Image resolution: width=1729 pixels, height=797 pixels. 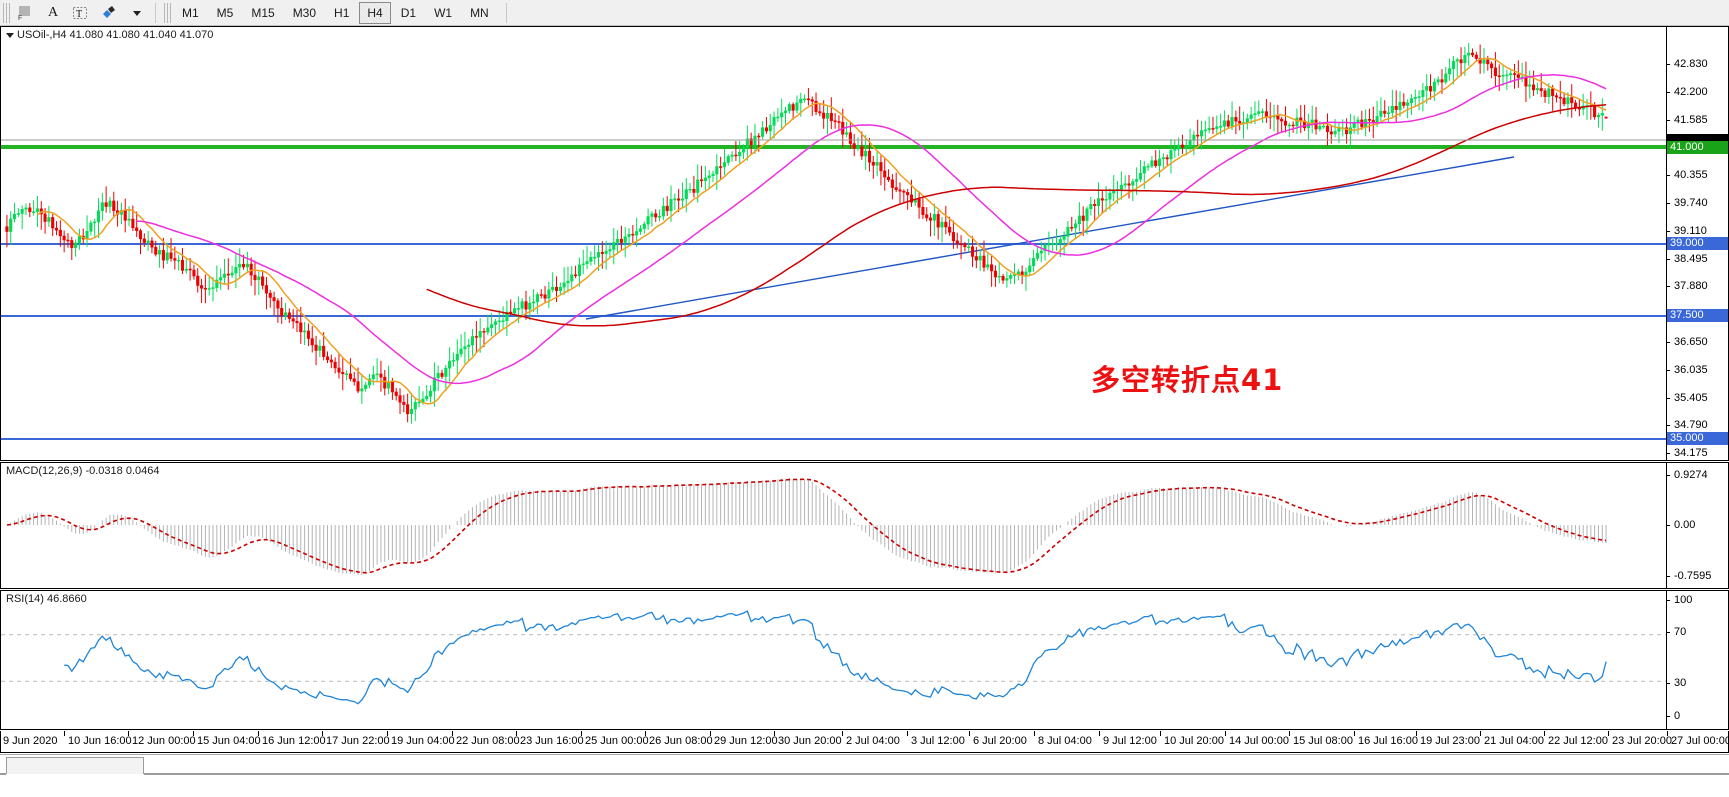 I want to click on time-label: 25 Jun 00:00, so click(x=617, y=741).